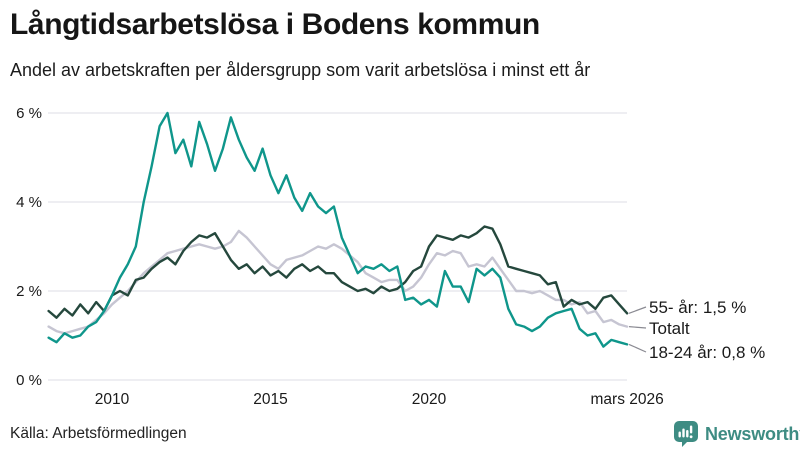 The image size is (800, 450). I want to click on newsworthy-logo: Newsworthy, so click(737, 434).